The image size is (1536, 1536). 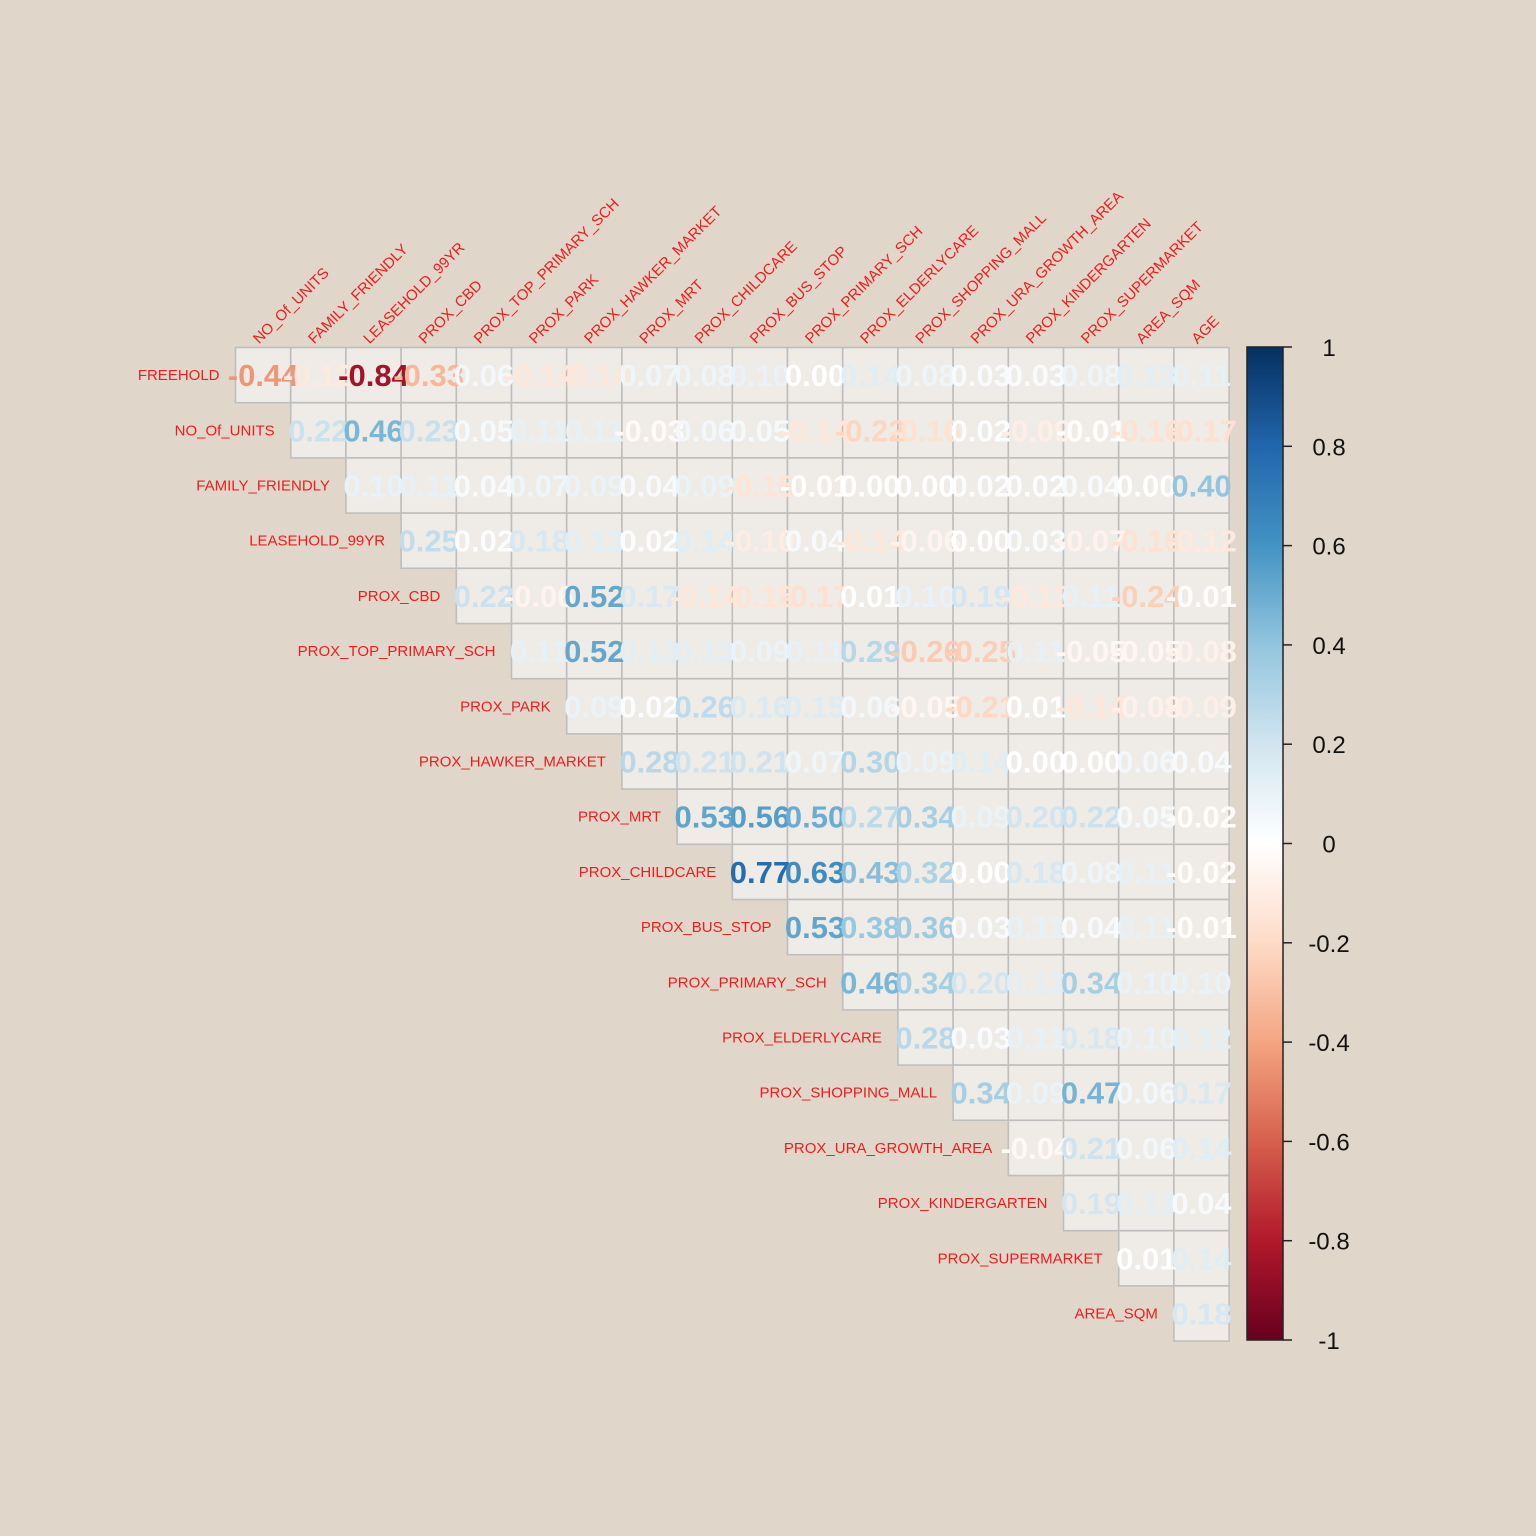 I want to click on cell-value-label: 0.05, so click(x=760, y=430).